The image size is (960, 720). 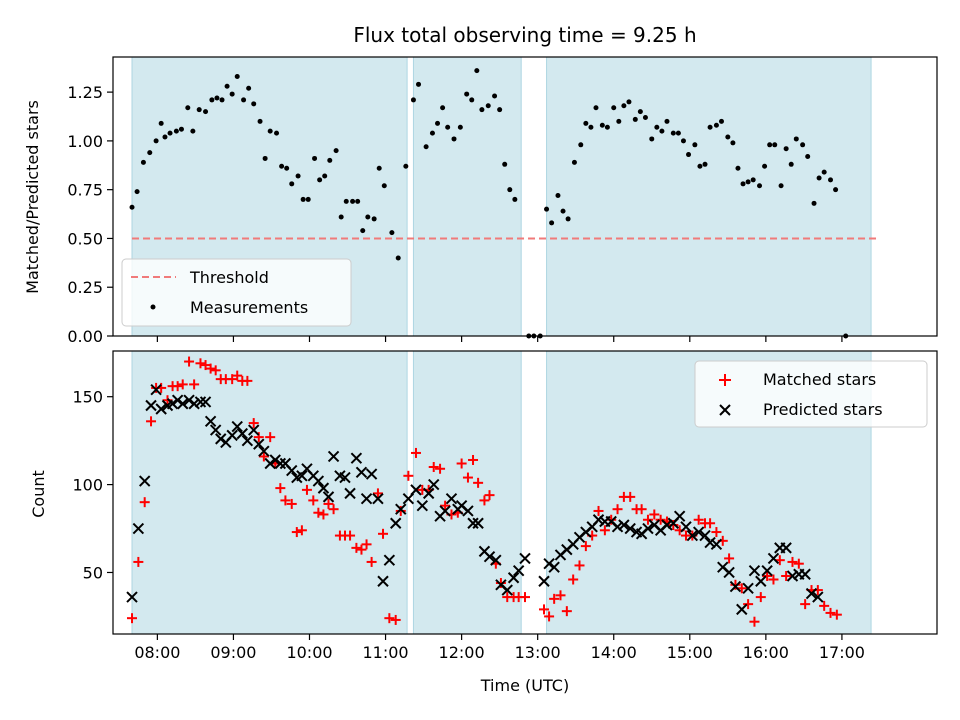 I want to click on legend-matched-swatch, so click(x=725, y=380).